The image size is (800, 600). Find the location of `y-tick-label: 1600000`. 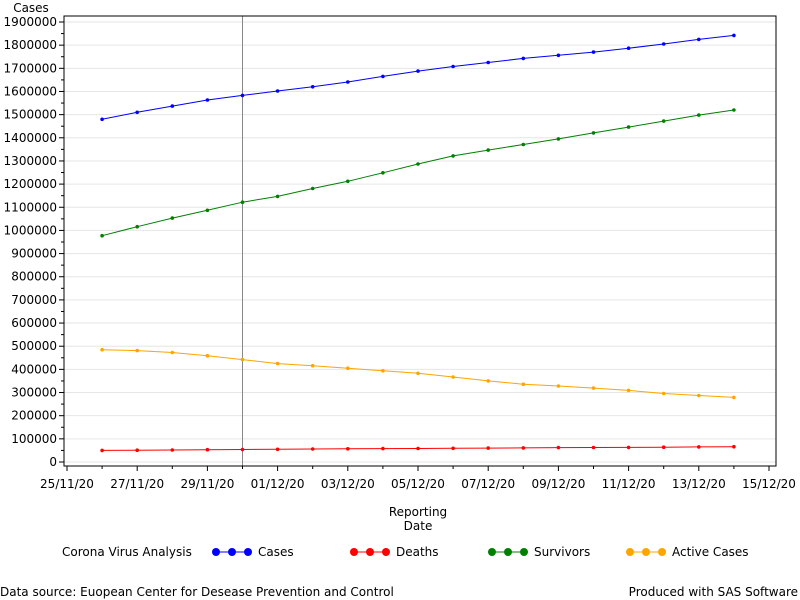

y-tick-label: 1600000 is located at coordinates (30, 91).